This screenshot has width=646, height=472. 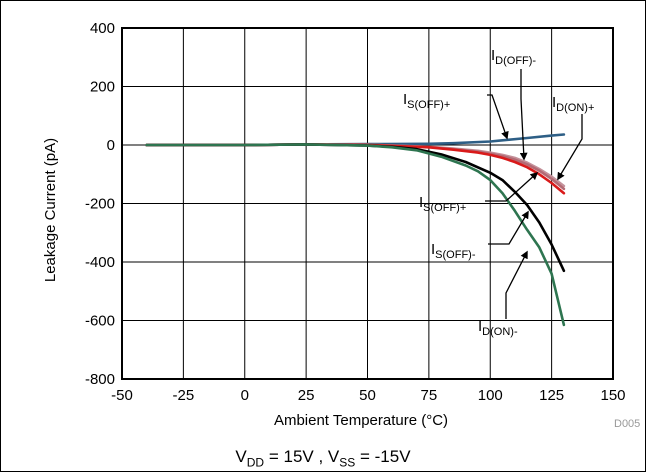 I want to click on x-tick-label: 50, so click(x=367, y=395).